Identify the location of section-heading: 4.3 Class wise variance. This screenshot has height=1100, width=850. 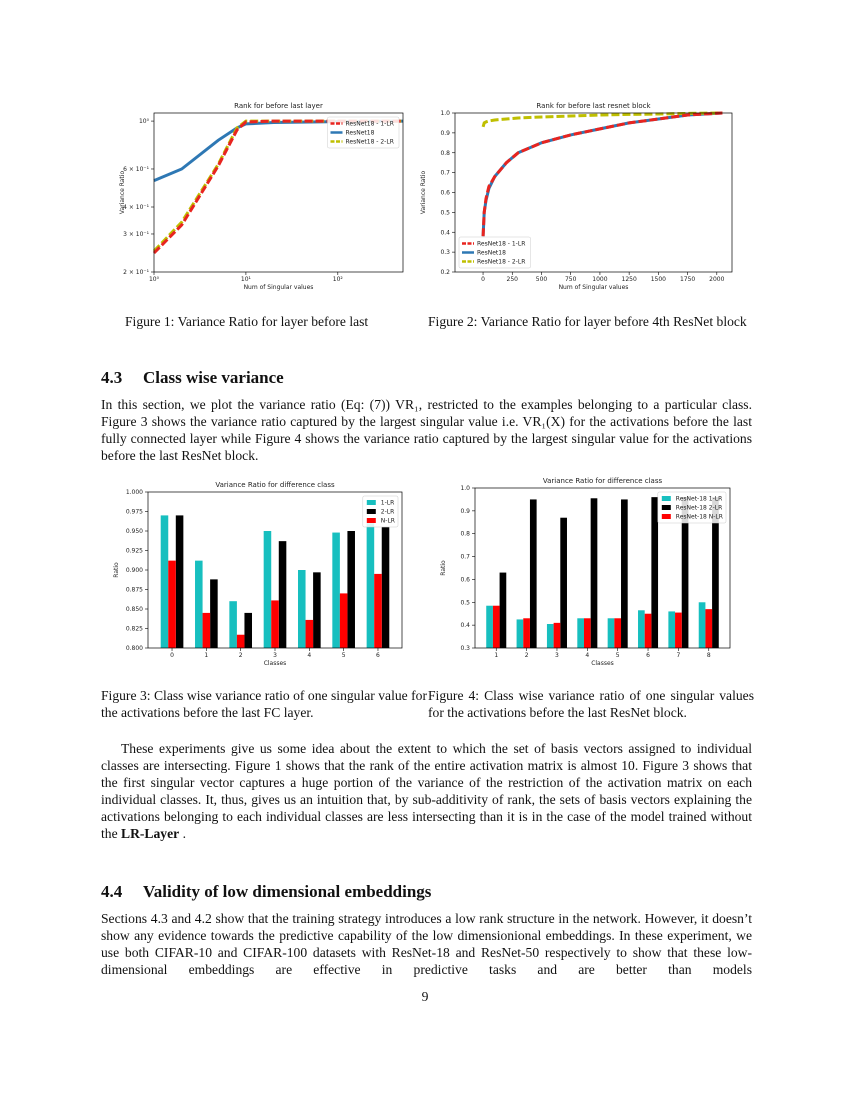
(192, 377).